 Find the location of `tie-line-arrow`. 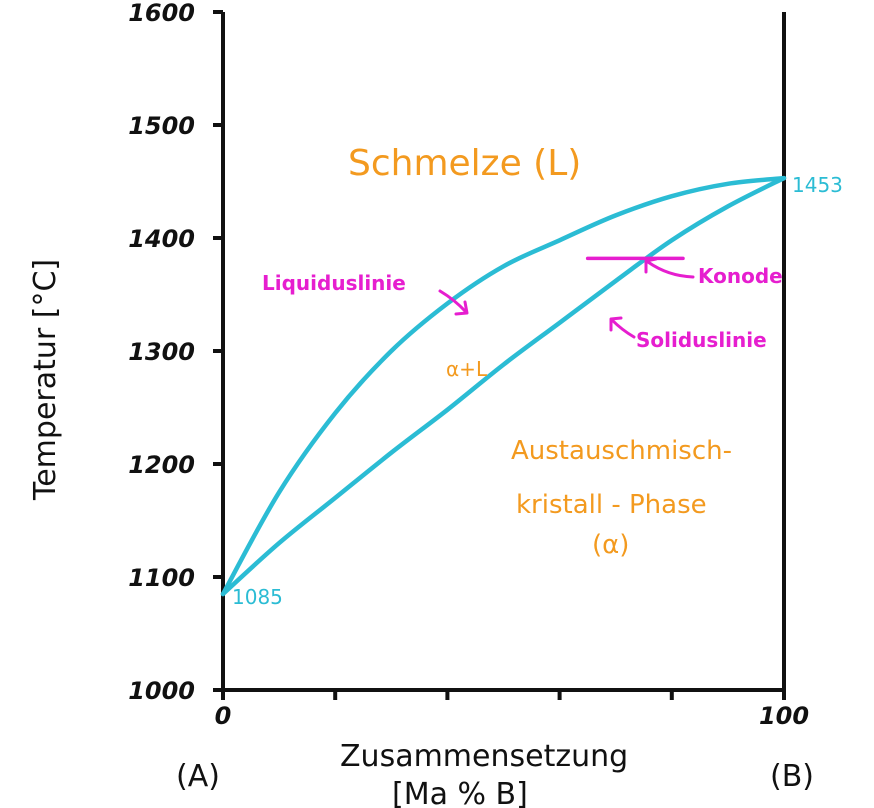

tie-line-arrow is located at coordinates (669, 268).